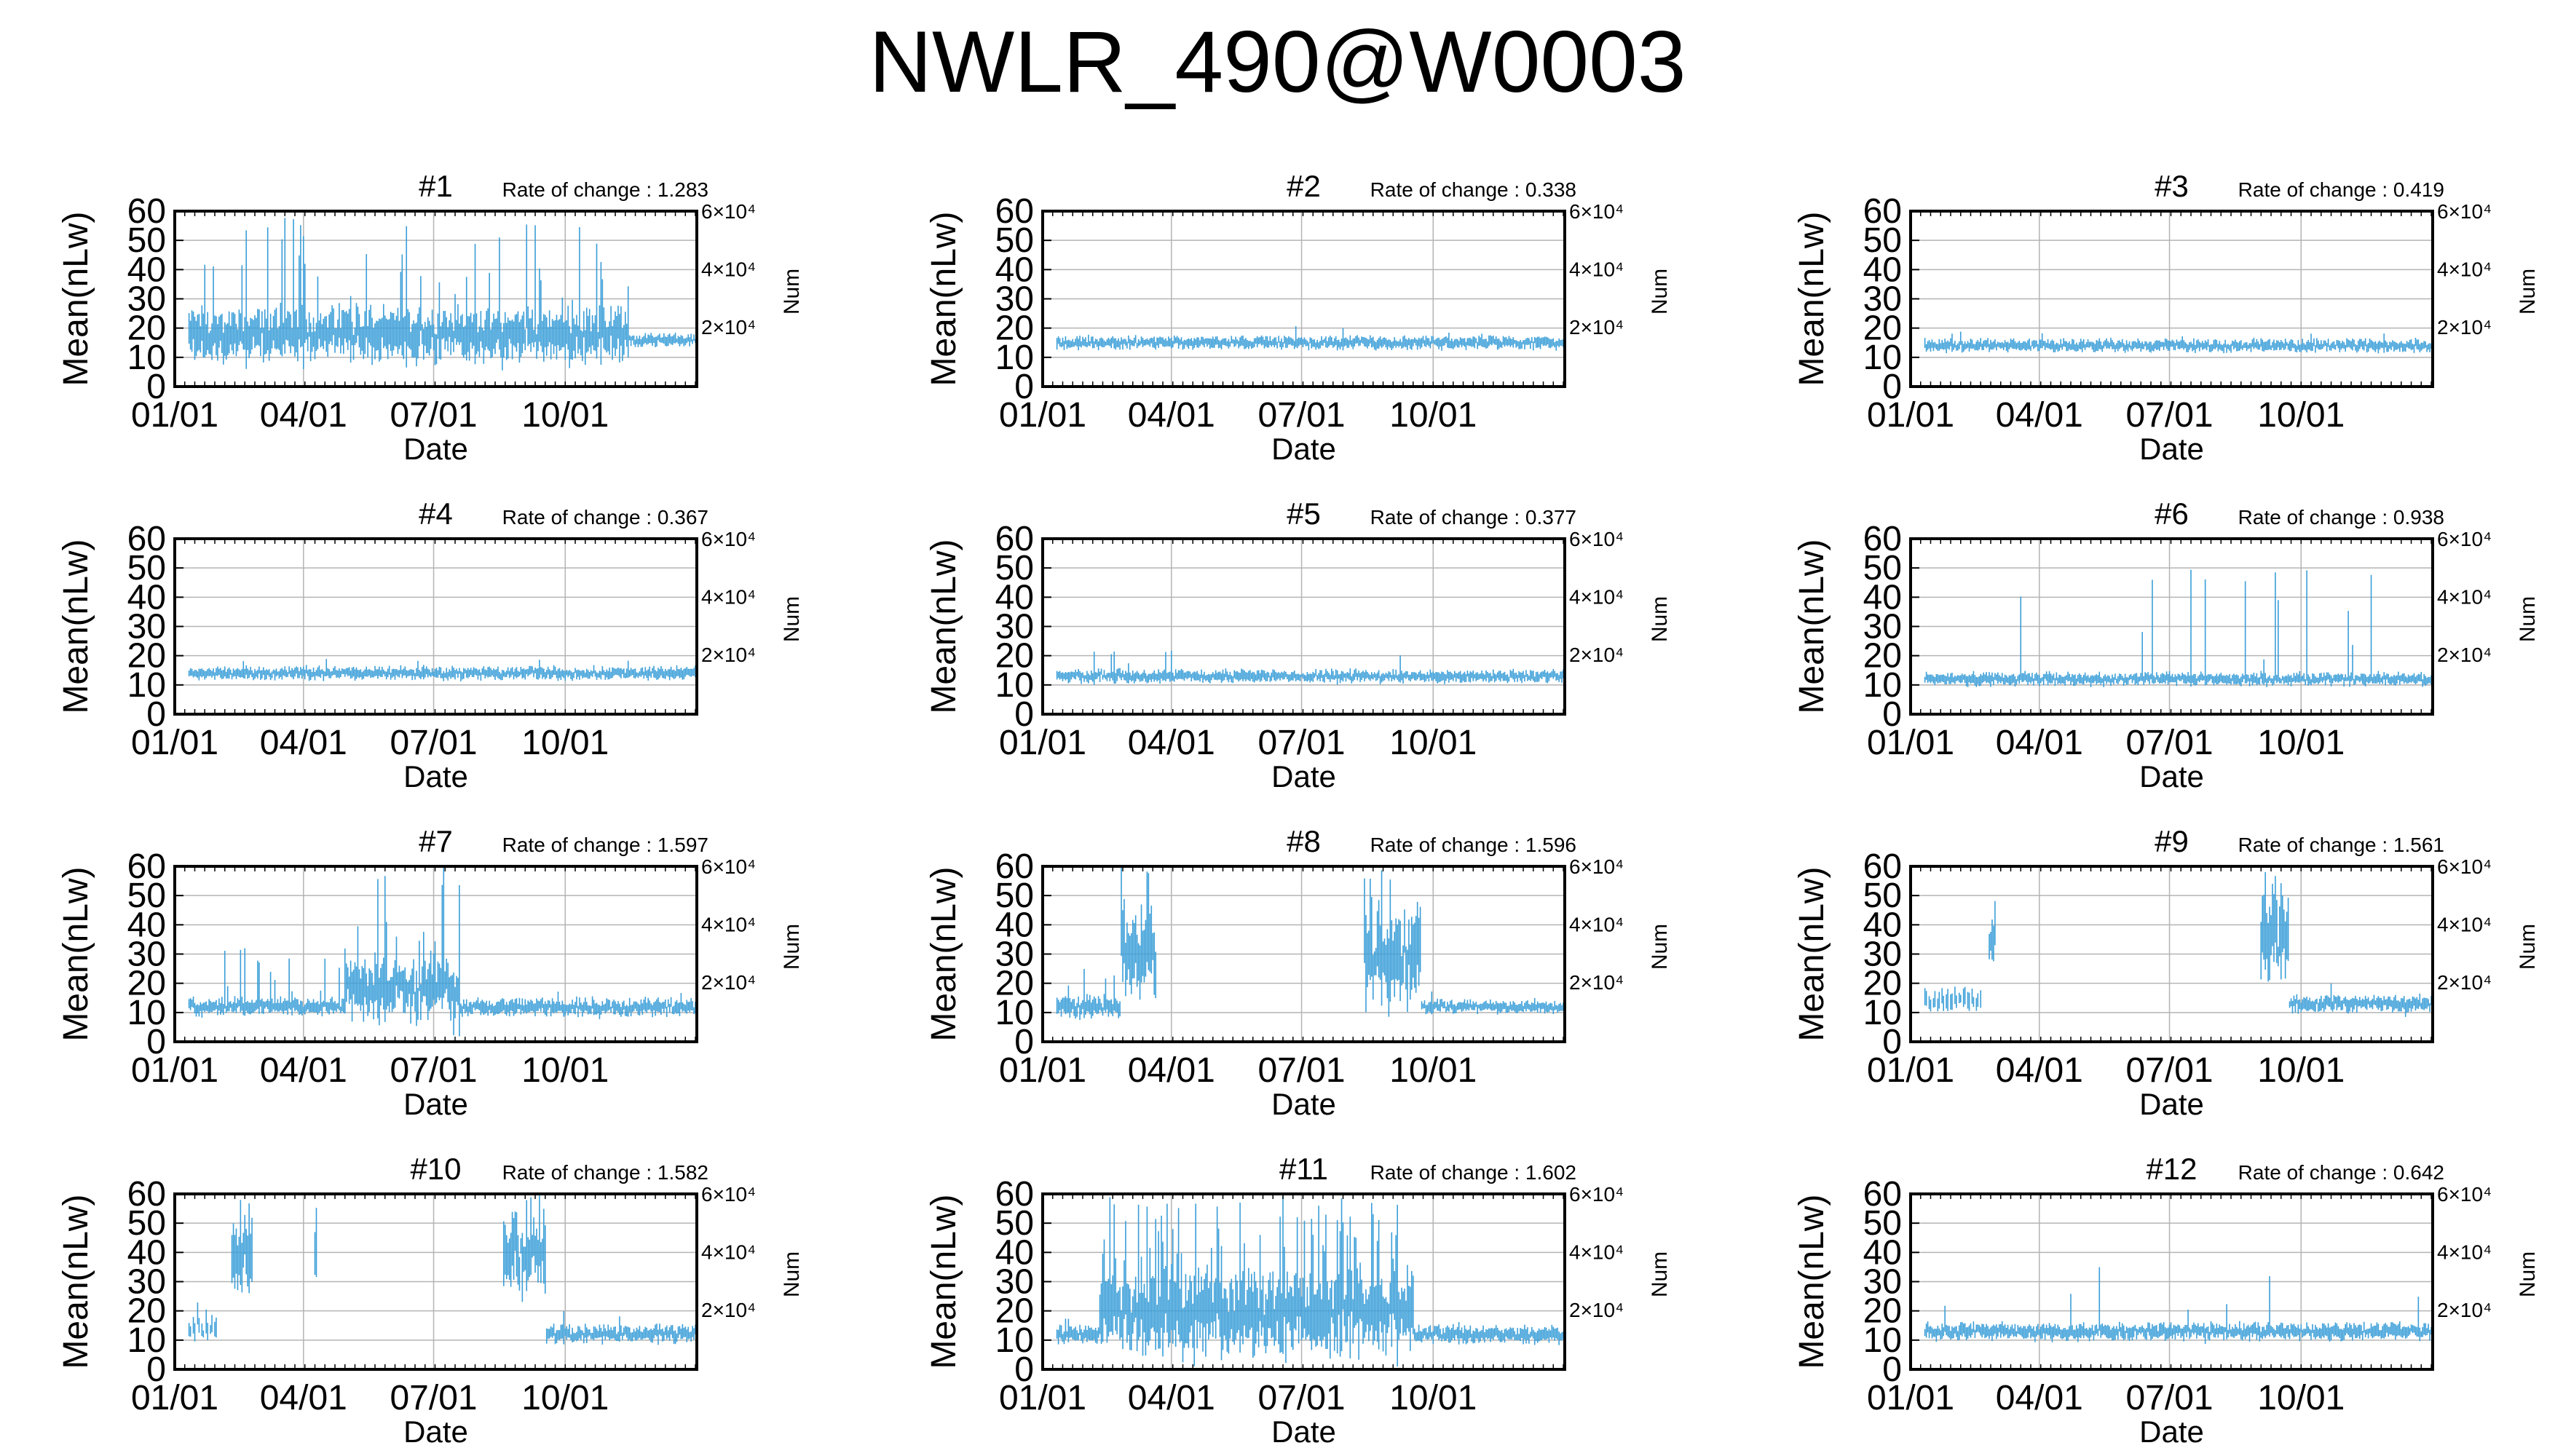 This screenshot has height=1456, width=2555. What do you see at coordinates (605, 845) in the screenshot?
I see `rate-of-change-label: Rate of change : 1.597` at bounding box center [605, 845].